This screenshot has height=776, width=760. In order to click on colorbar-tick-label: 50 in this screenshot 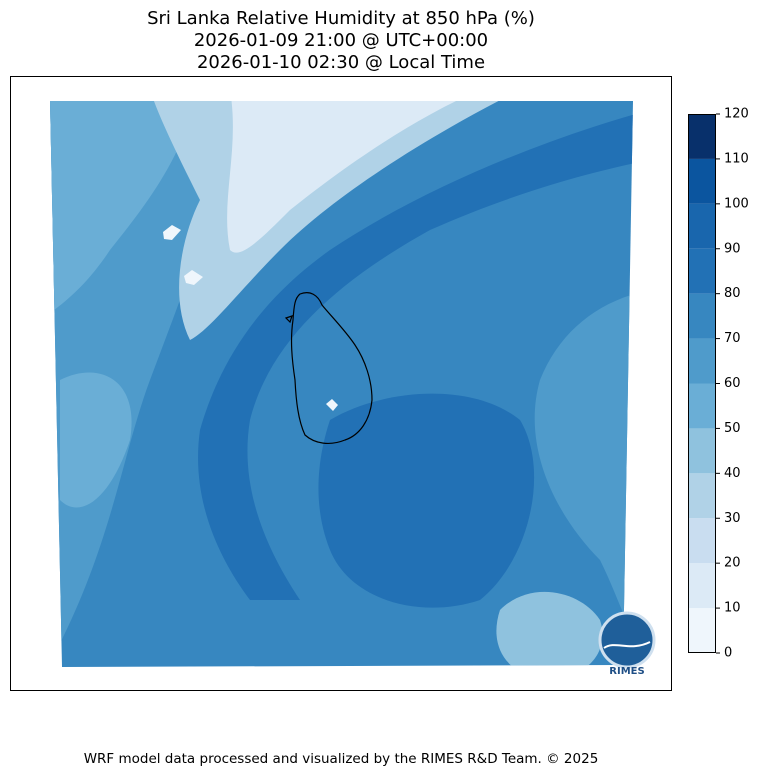, I will do `click(732, 428)`.